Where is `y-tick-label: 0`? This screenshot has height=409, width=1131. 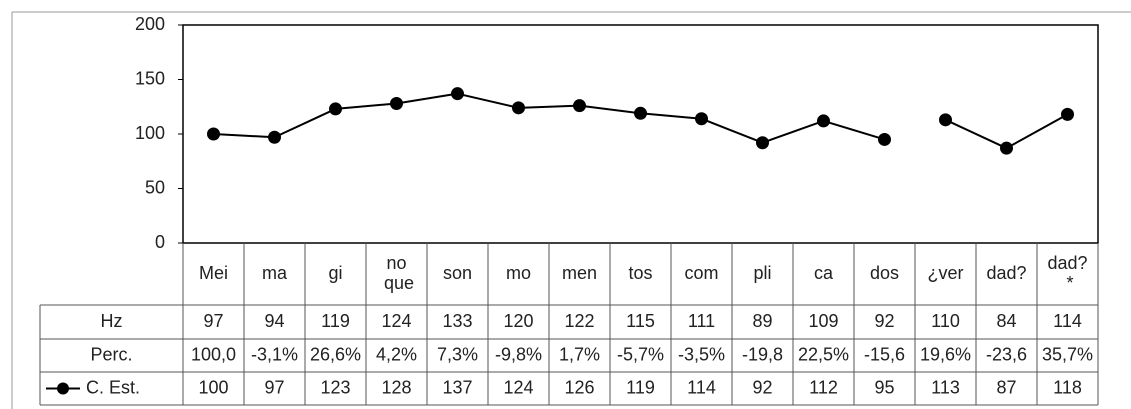
y-tick-label: 0 is located at coordinates (160, 242).